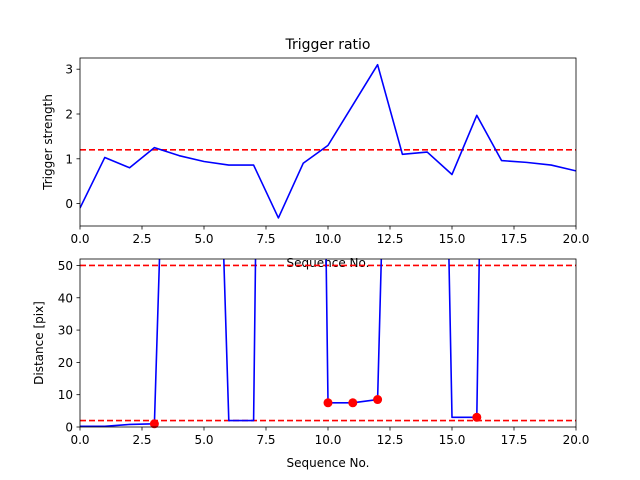  What do you see at coordinates (69, 428) in the screenshot?
I see `bottom-y-tick-label: 0` at bounding box center [69, 428].